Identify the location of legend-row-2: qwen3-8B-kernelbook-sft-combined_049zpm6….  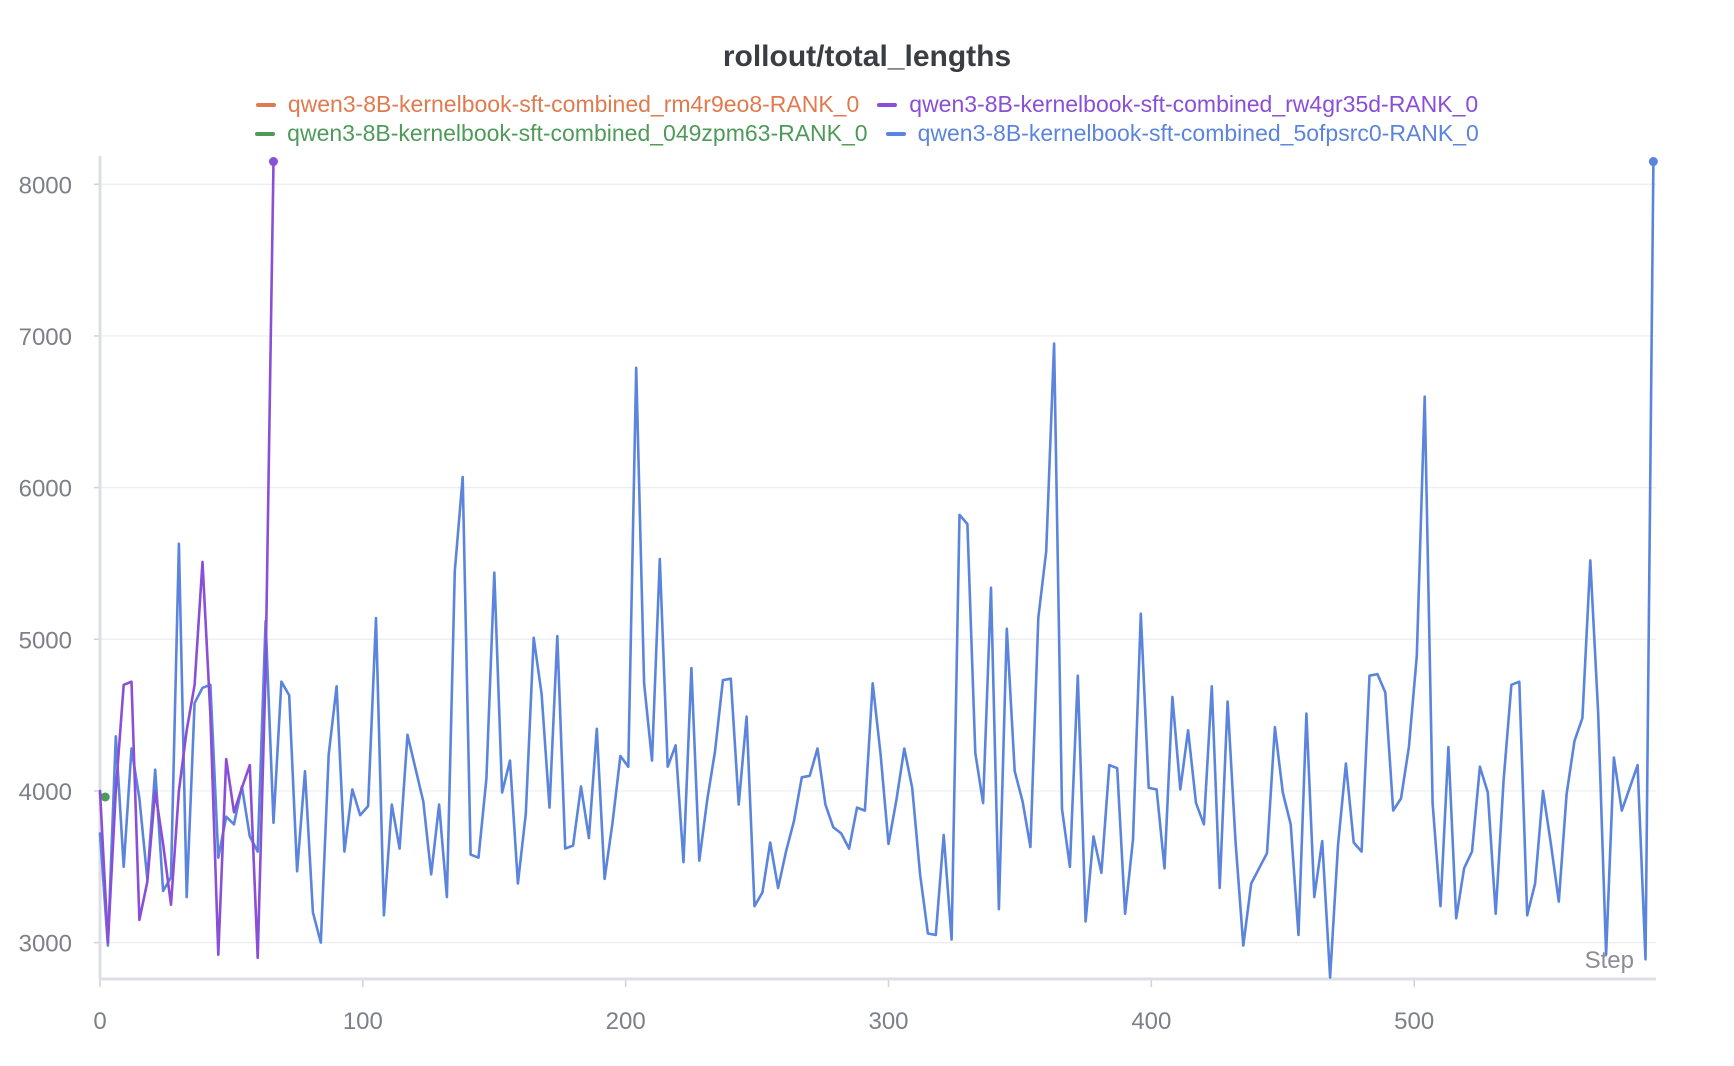
(867, 133).